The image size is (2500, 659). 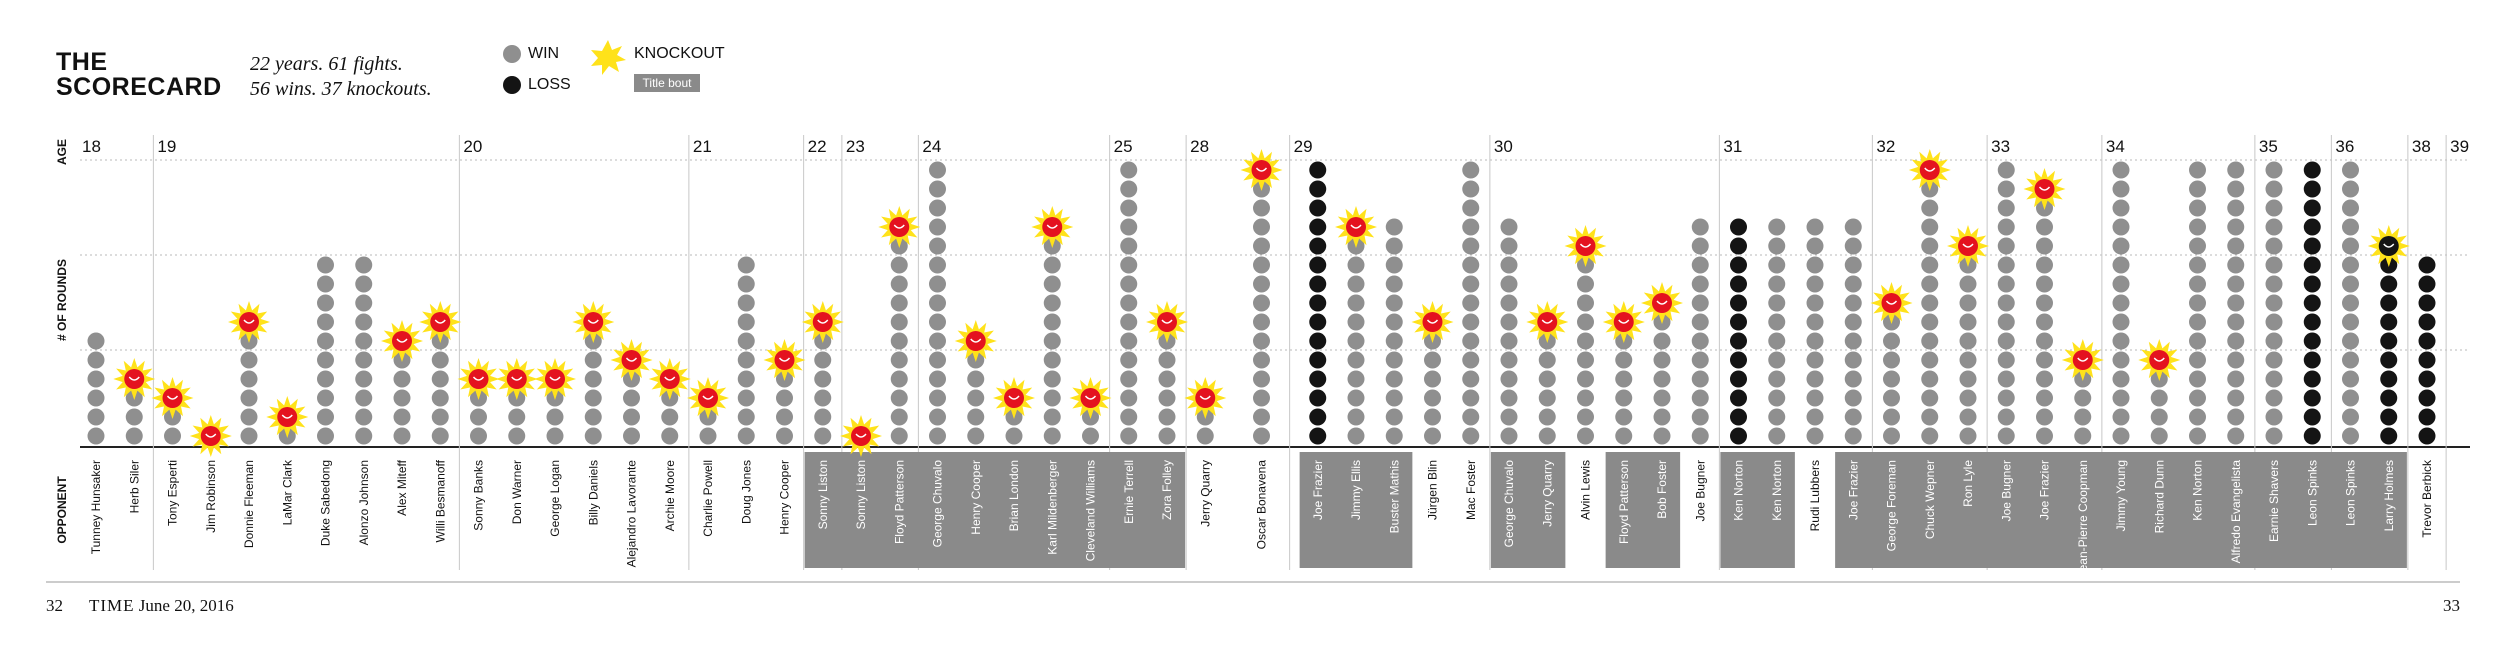 I want to click on opponent-label: Ken Norton, so click(x=1739, y=490).